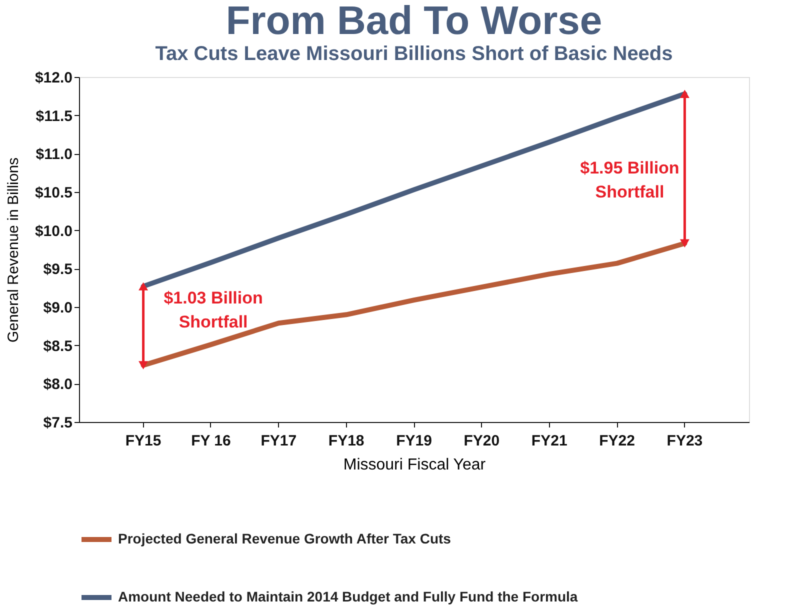 The height and width of the screenshot is (606, 812). Describe the element at coordinates (57, 269) in the screenshot. I see `y-tick-label: $9.5` at that location.